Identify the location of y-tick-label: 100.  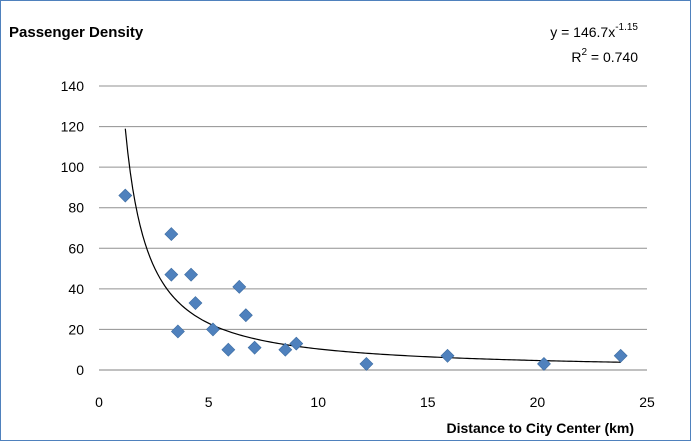
(73, 167).